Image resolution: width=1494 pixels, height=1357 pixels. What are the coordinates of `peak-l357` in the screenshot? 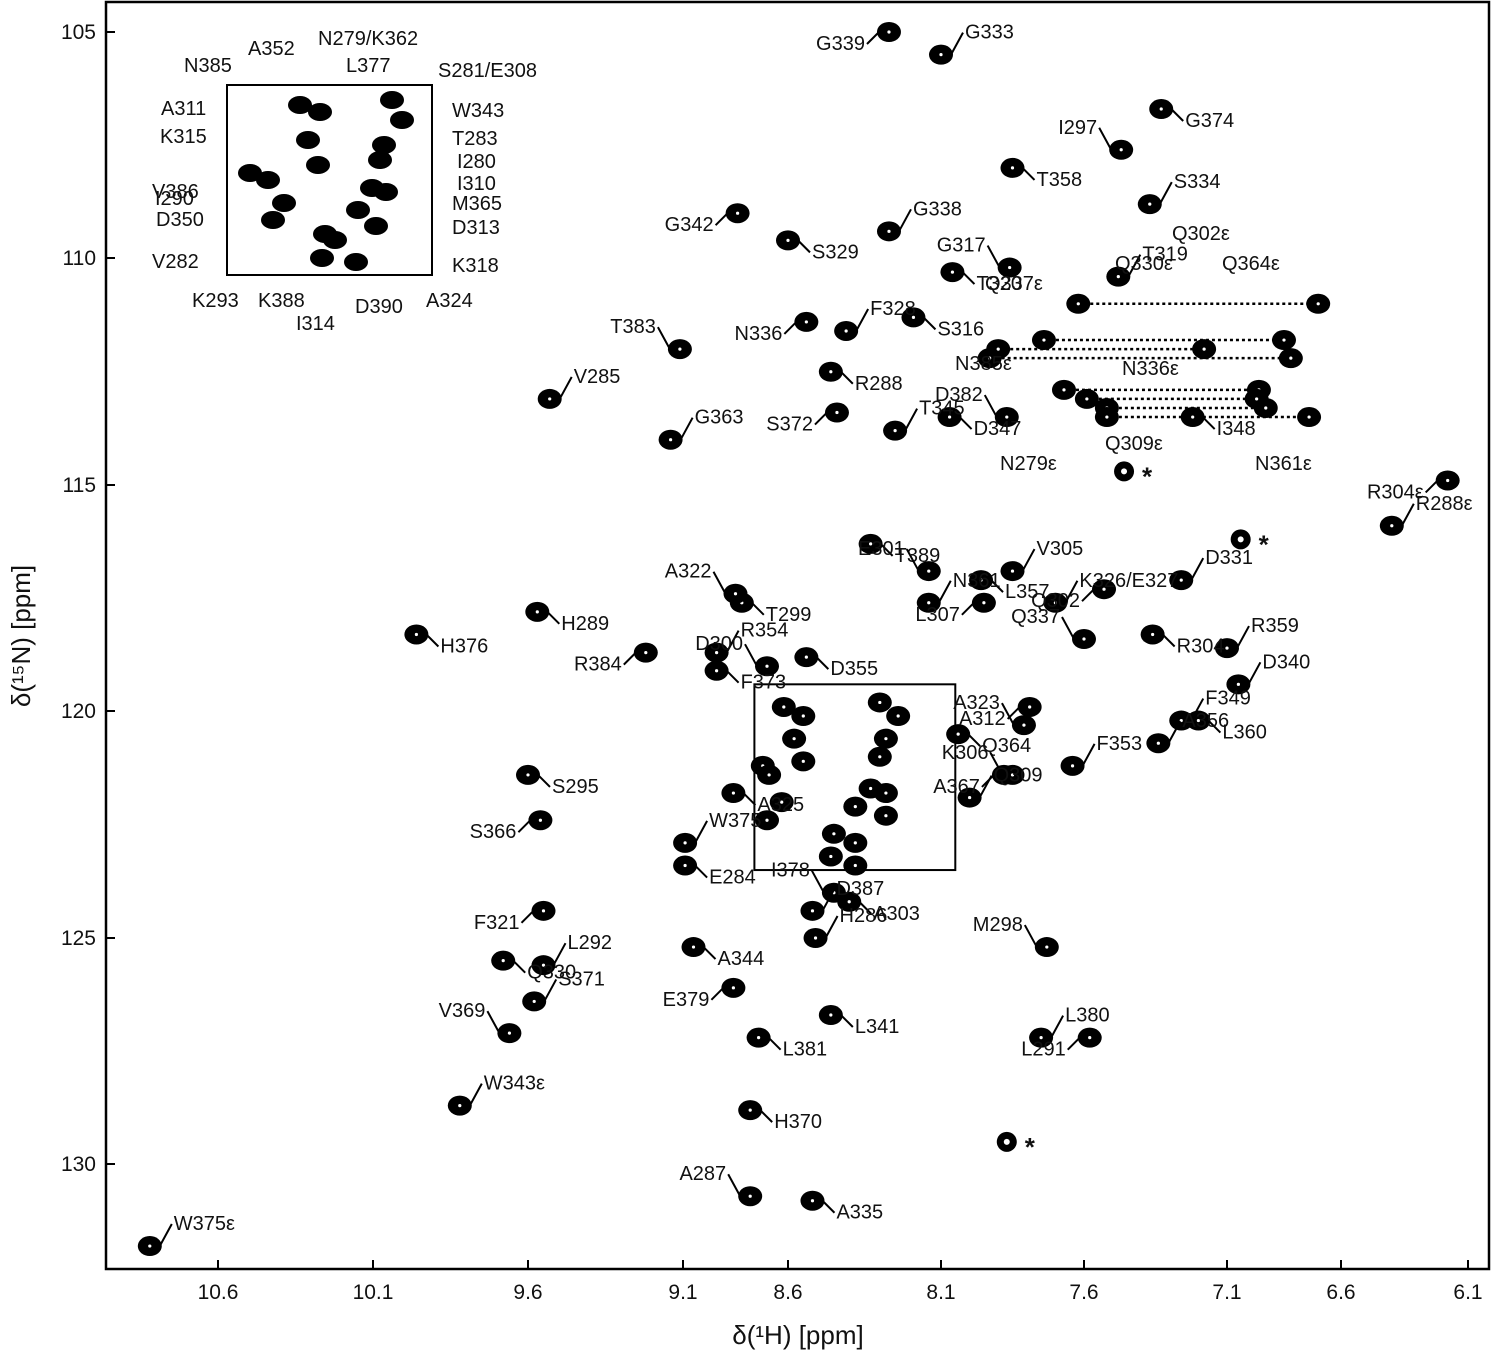 It's located at (981, 580).